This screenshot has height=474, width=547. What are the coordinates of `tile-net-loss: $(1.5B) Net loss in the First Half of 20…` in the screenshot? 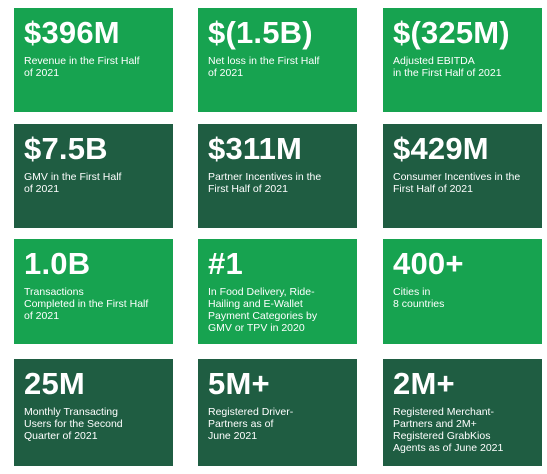 It's located at (277, 60).